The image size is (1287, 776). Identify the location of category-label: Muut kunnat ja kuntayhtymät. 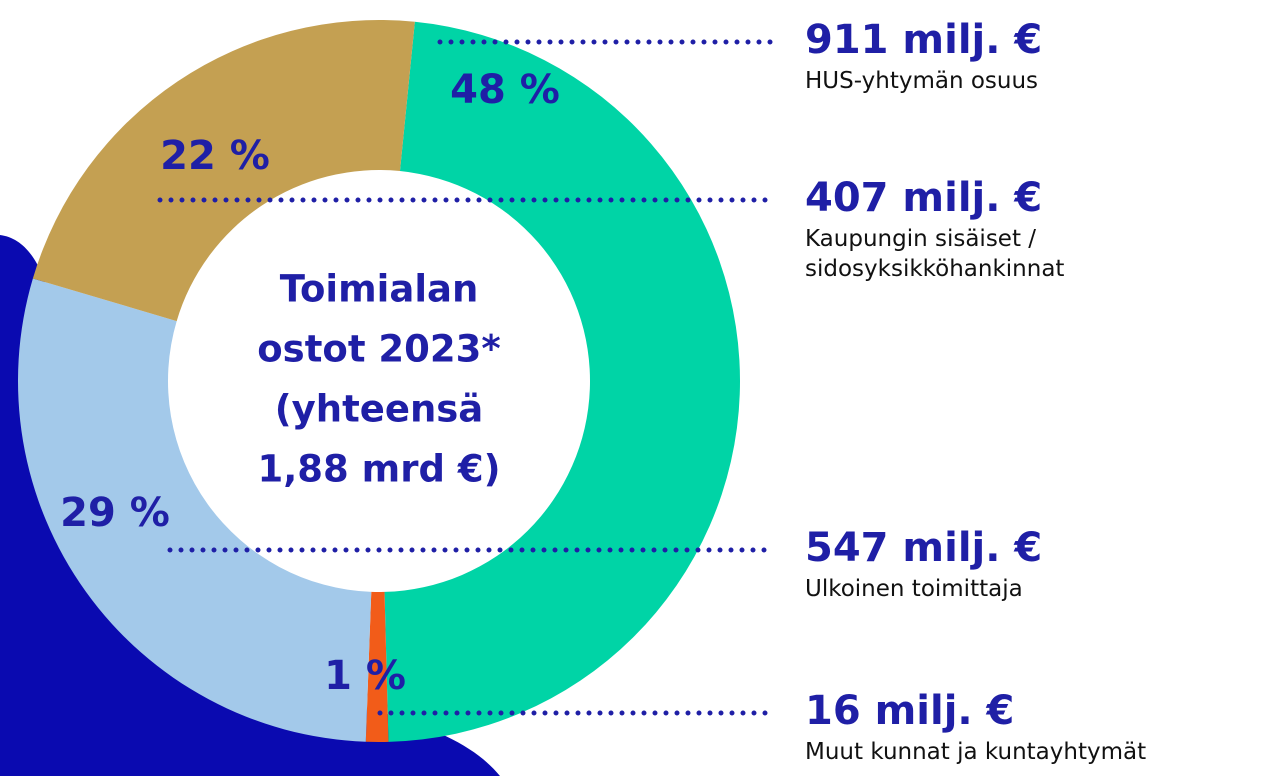
(976, 752).